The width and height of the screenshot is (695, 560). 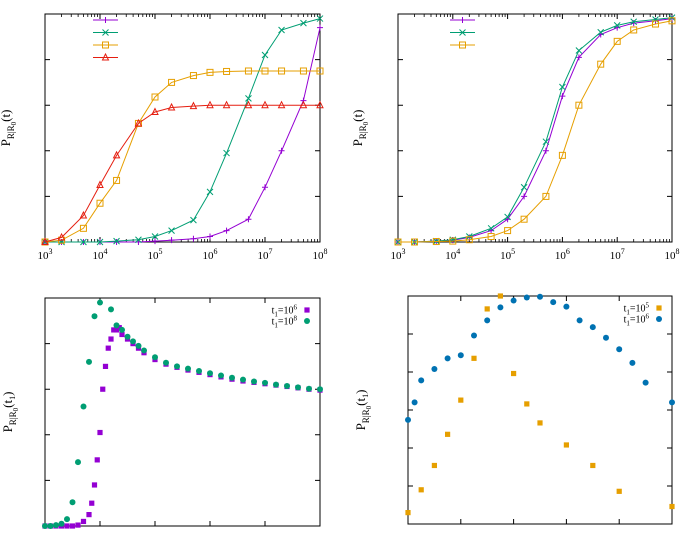 What do you see at coordinates (637, 309) in the screenshot?
I see `legend-label: t1=105` at bounding box center [637, 309].